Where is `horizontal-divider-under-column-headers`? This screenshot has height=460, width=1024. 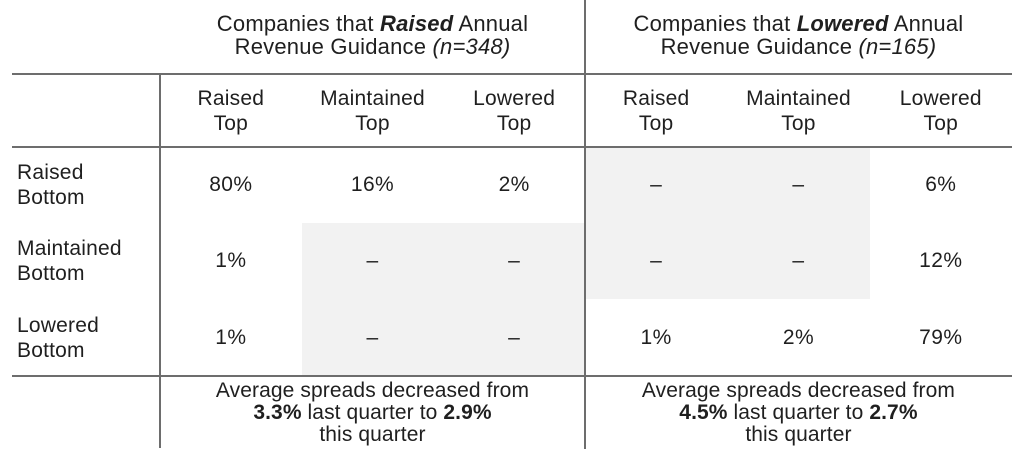 horizontal-divider-under-column-headers is located at coordinates (512, 147).